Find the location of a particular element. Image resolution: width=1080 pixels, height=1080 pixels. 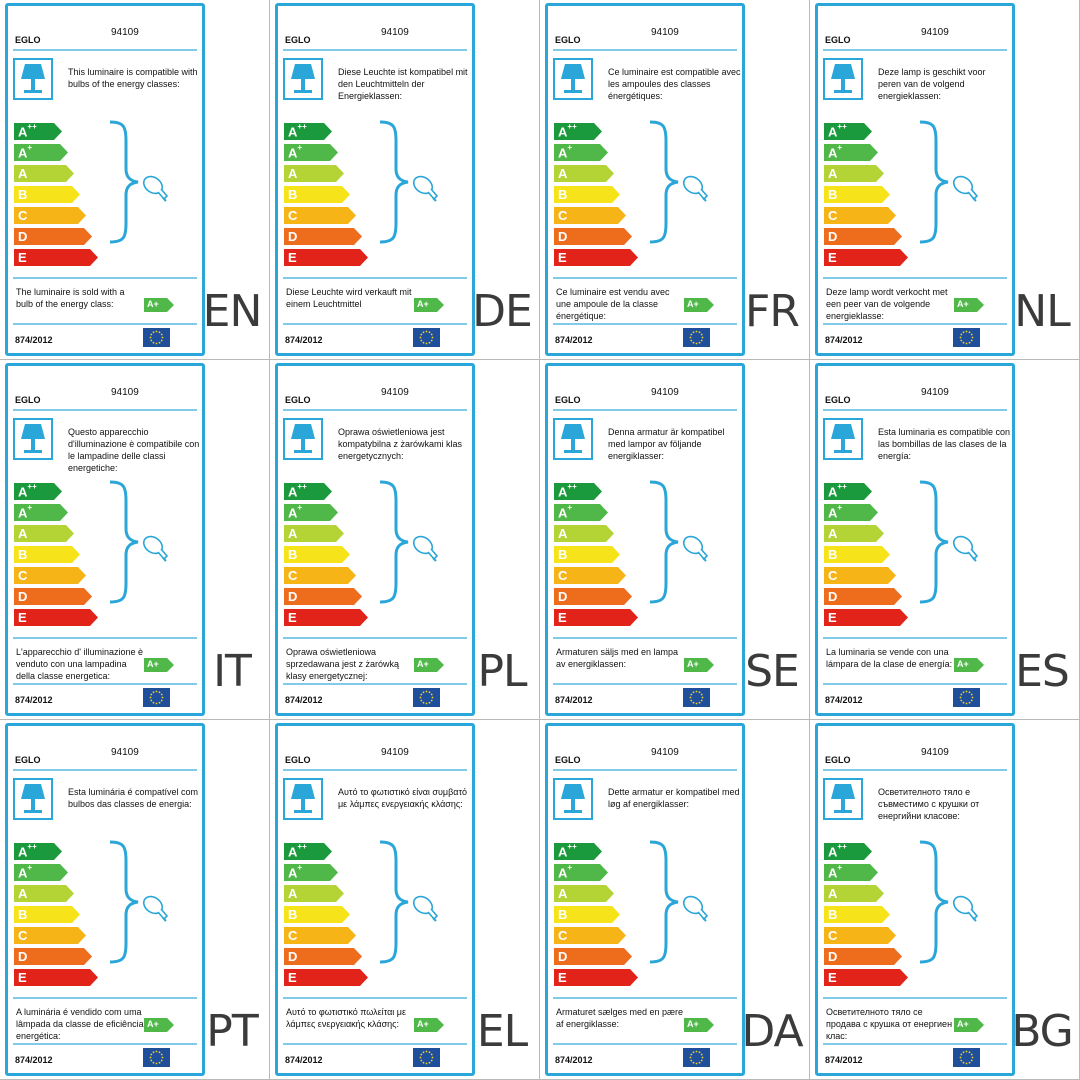

energy-class-bar: B is located at coordinates (856, 914).